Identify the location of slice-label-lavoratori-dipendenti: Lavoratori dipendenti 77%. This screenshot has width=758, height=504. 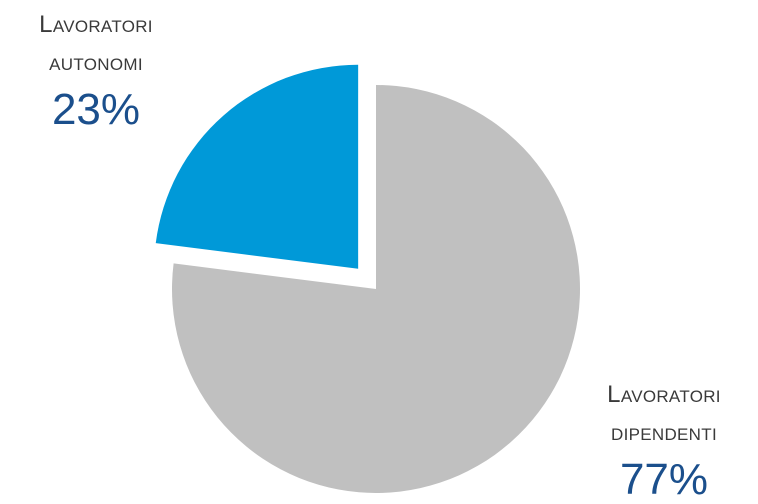
(664, 440).